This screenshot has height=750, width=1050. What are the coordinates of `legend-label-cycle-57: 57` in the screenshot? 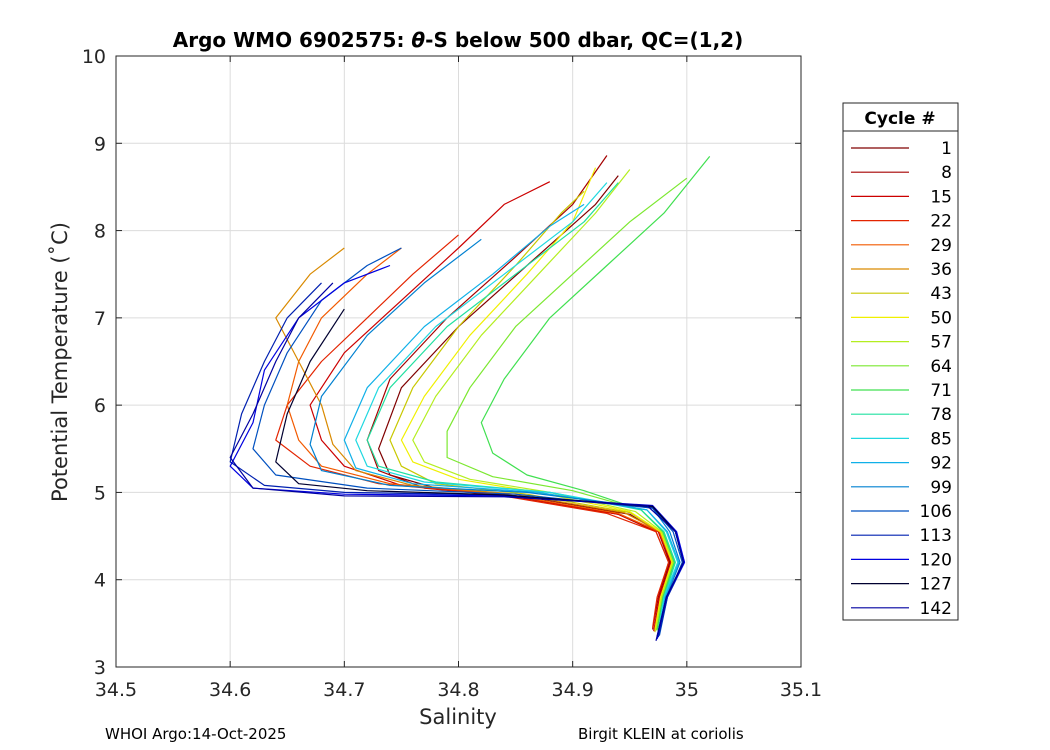 It's located at (941, 343).